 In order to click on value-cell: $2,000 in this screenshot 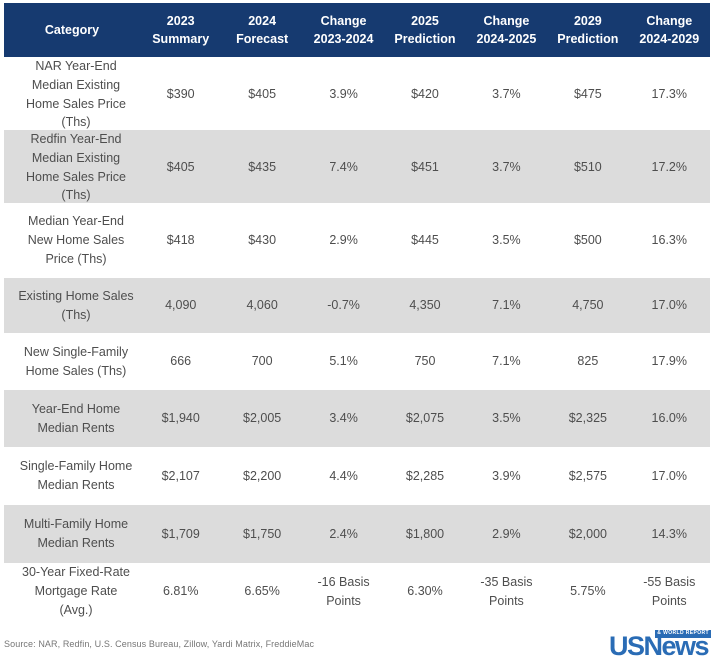, I will do `click(587, 533)`.